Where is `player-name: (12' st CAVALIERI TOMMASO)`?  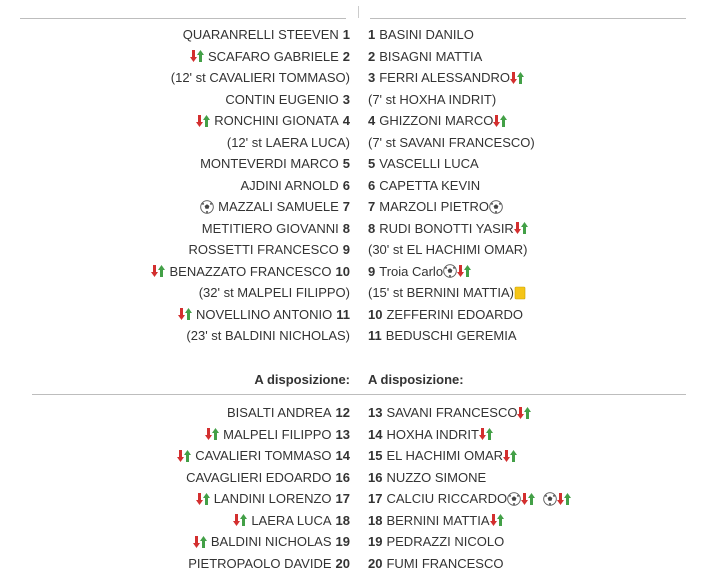
player-name: (12' st CAVALIERI TOMMASO) is located at coordinates (260, 77).